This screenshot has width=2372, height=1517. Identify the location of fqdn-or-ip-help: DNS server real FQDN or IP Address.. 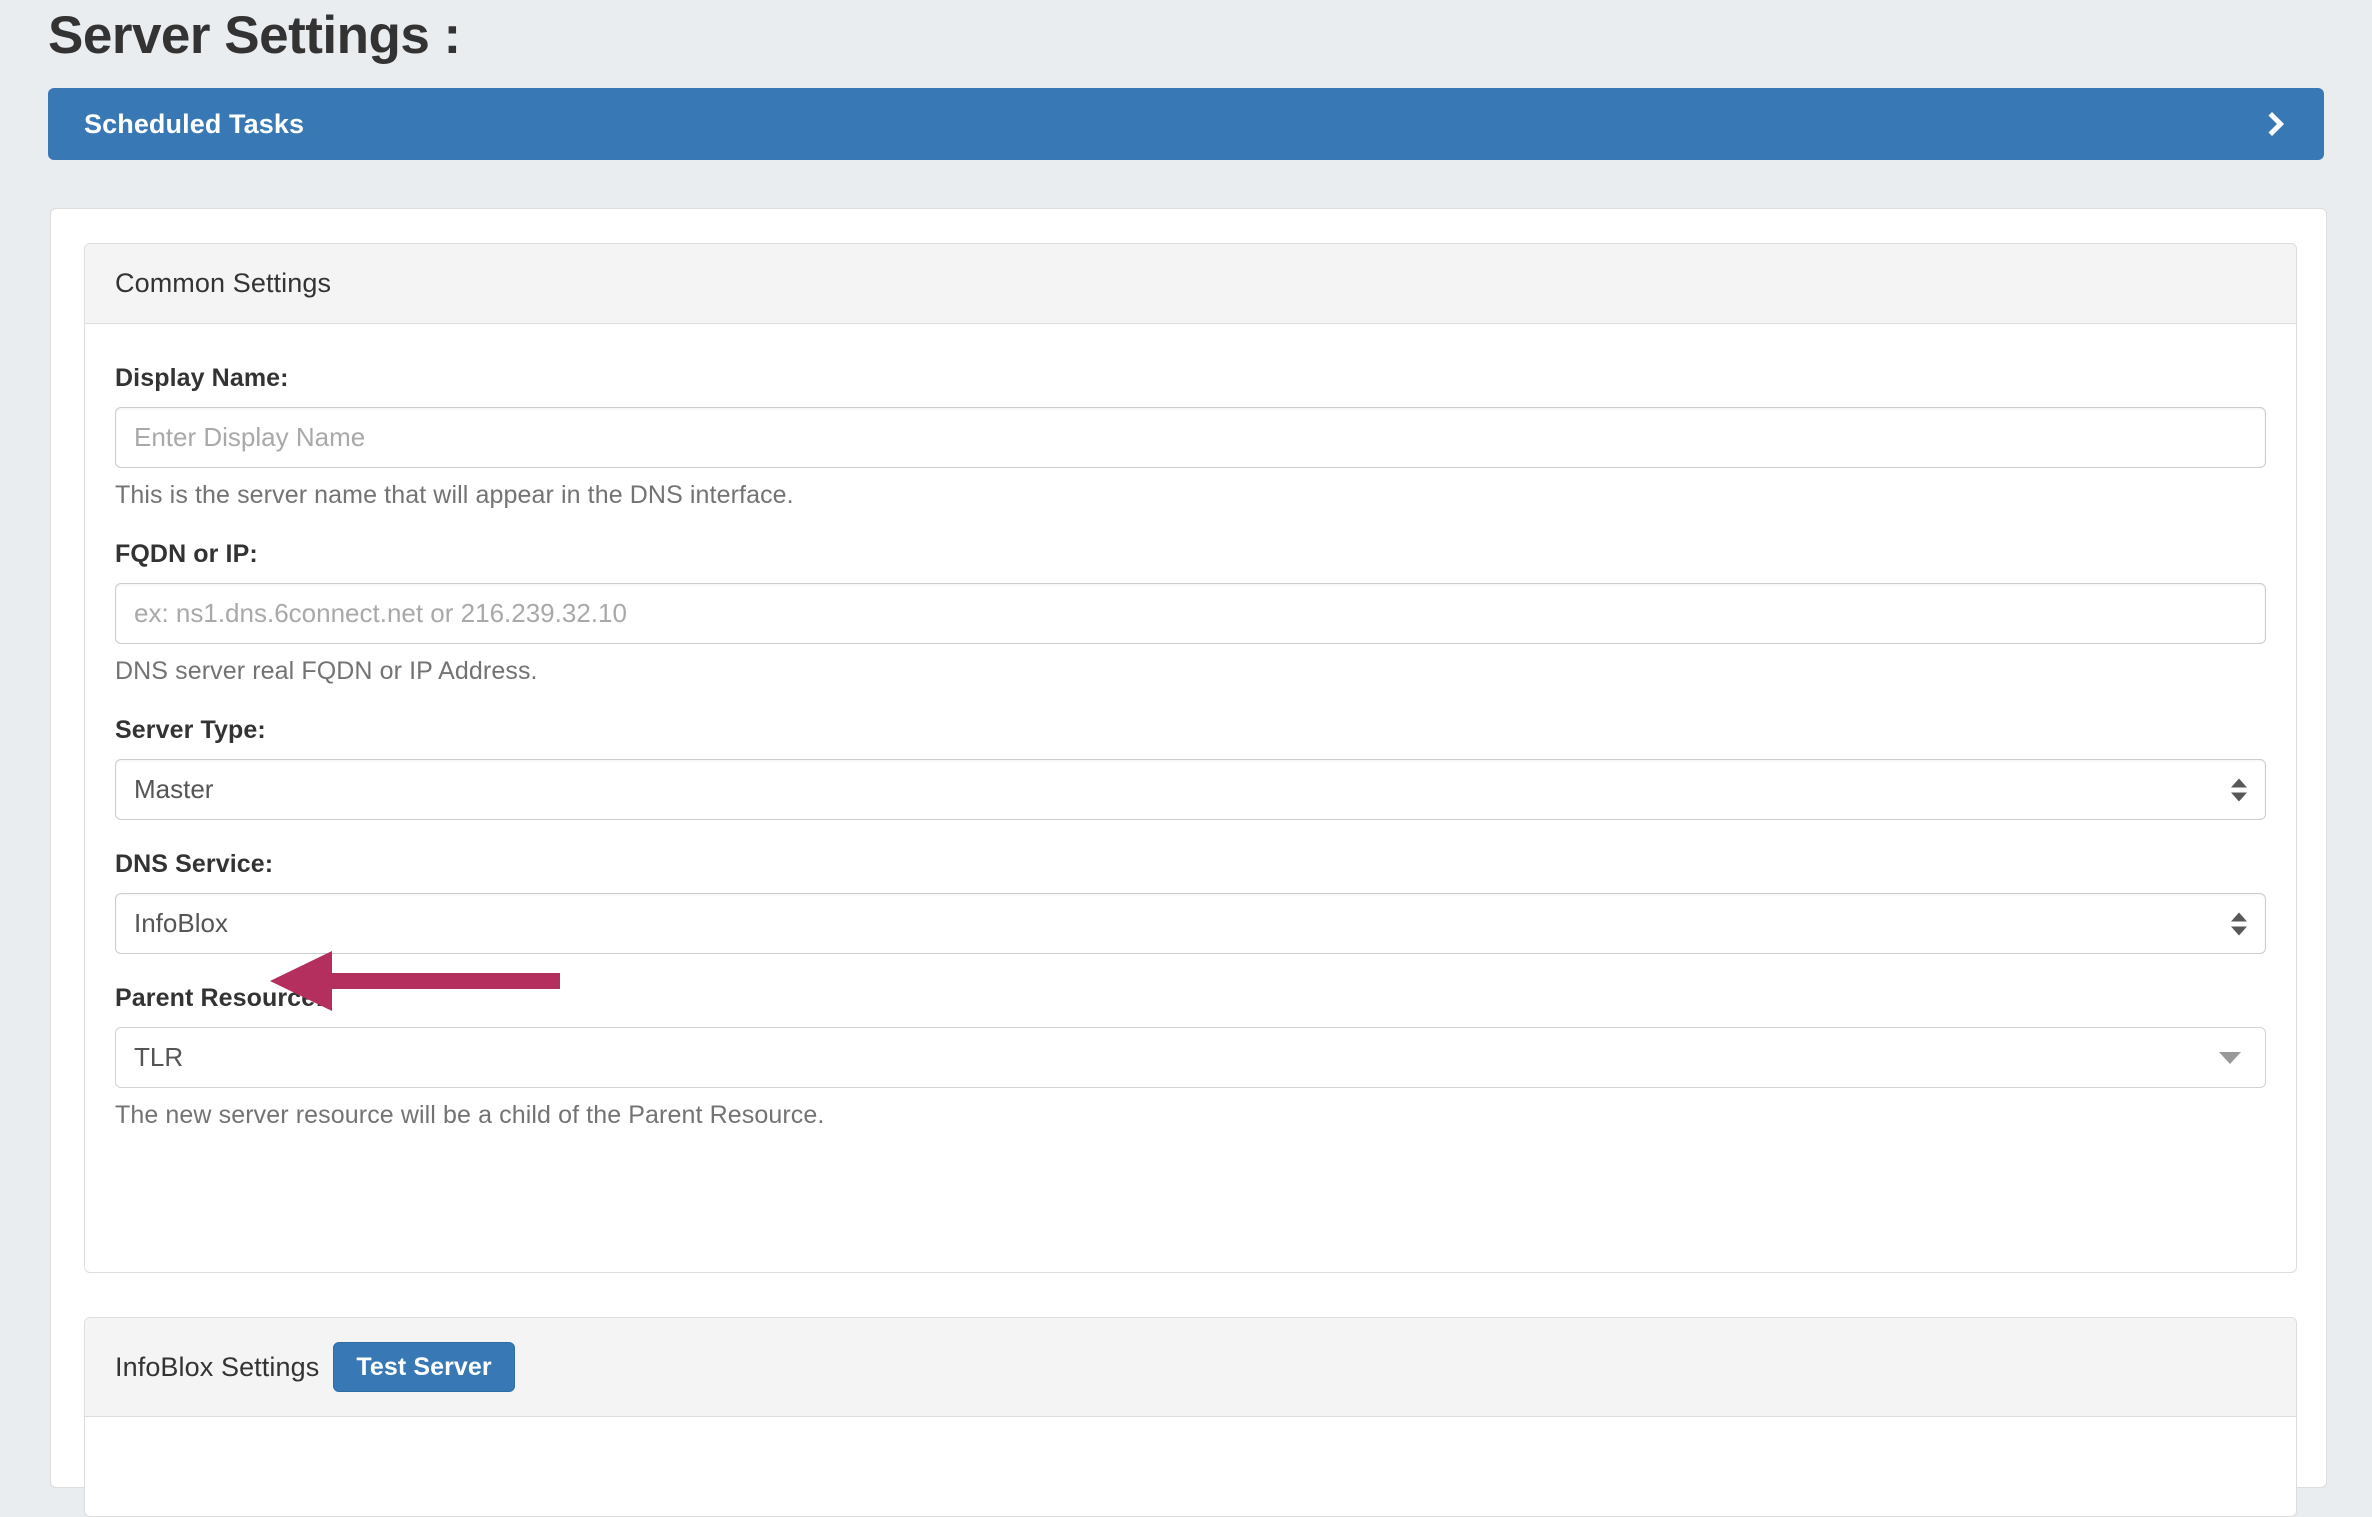
(326, 671).